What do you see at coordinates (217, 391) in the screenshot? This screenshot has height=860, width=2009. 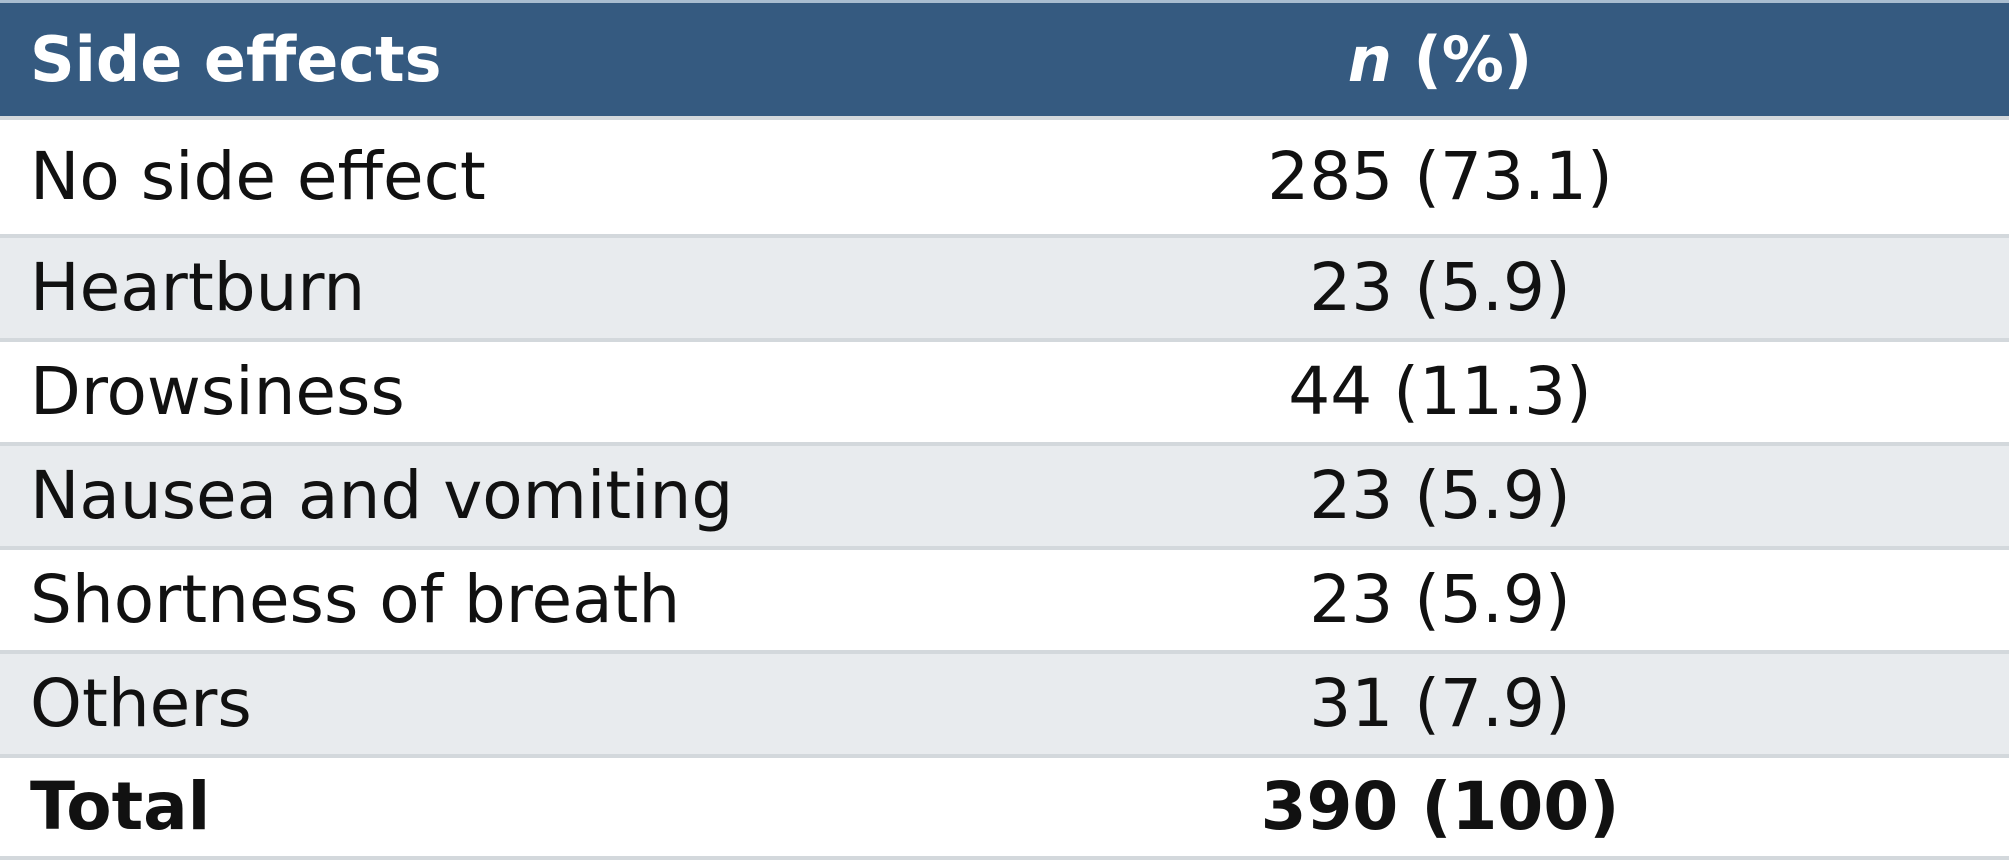 I see `row-label: Drowsiness` at bounding box center [217, 391].